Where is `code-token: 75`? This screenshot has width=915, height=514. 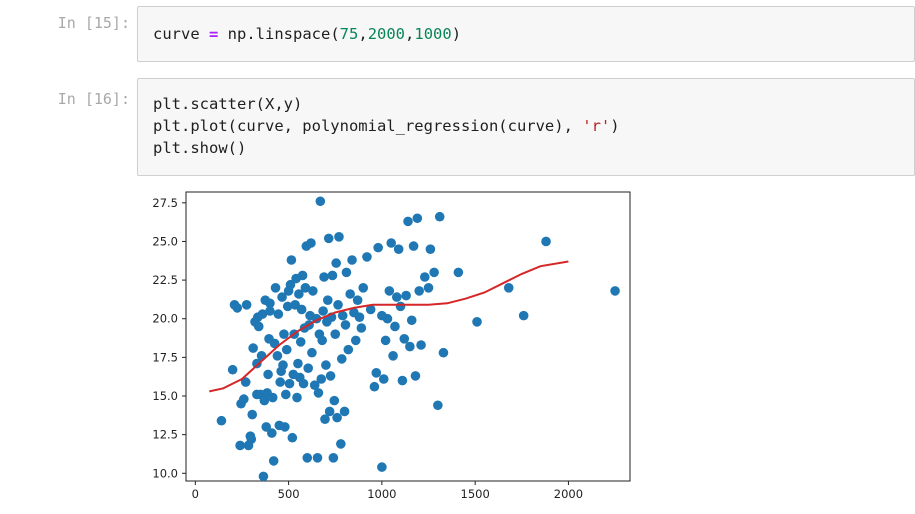 code-token: 75 is located at coordinates (349, 34).